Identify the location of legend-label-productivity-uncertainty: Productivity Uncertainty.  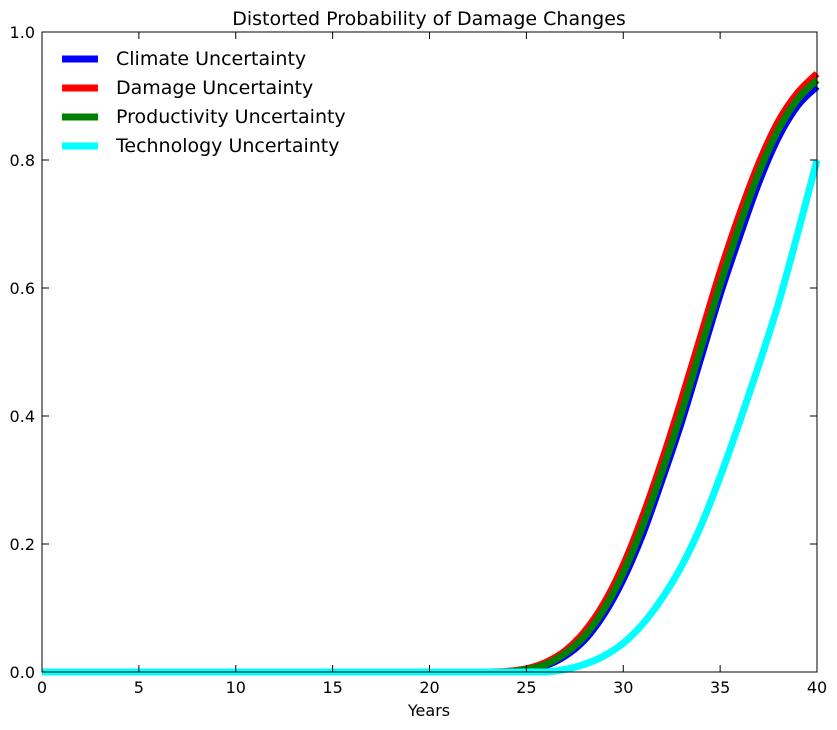
(231, 117).